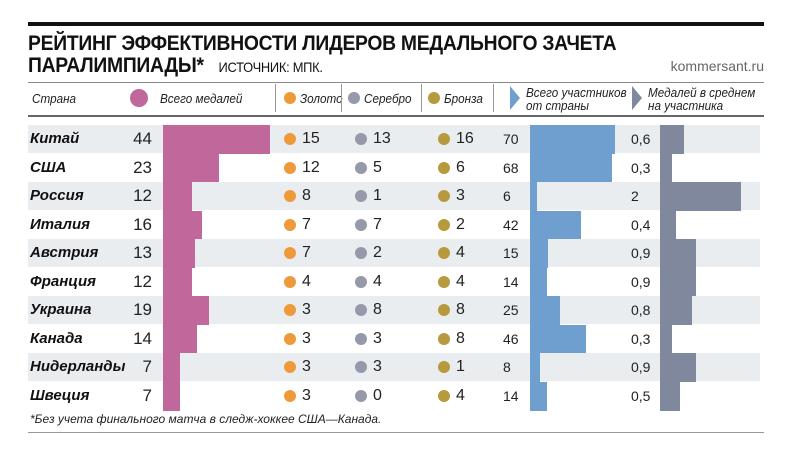 This screenshot has width=800, height=454. I want to click on country-name: Китай, so click(55, 138).